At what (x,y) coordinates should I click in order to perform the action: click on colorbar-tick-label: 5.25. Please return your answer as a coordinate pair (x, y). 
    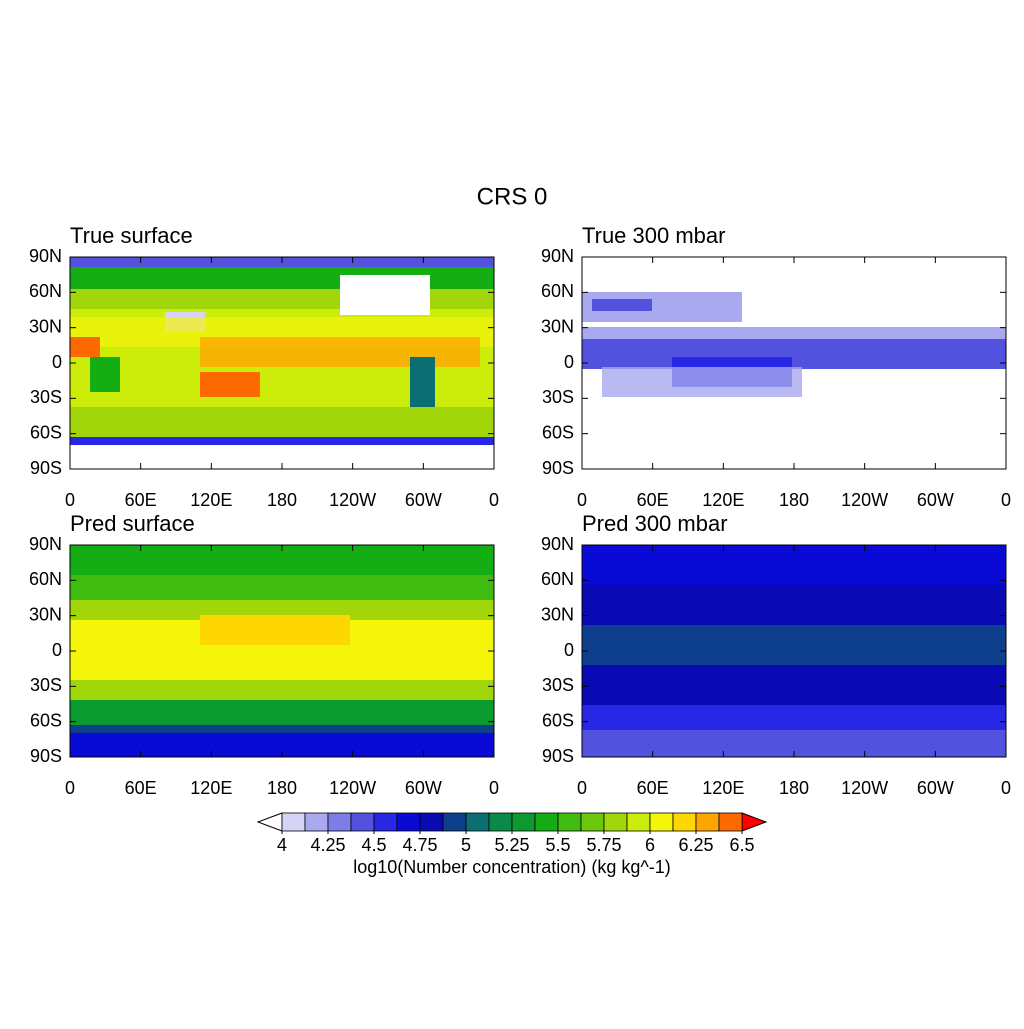
    Looking at the image, I should click on (511, 845).